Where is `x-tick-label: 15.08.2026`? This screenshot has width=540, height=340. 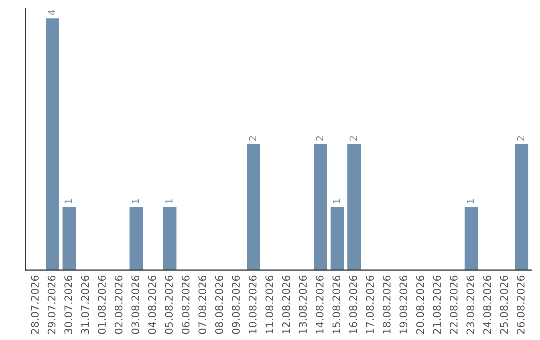
x-tick-label: 15.08.2026 is located at coordinates (336, 305).